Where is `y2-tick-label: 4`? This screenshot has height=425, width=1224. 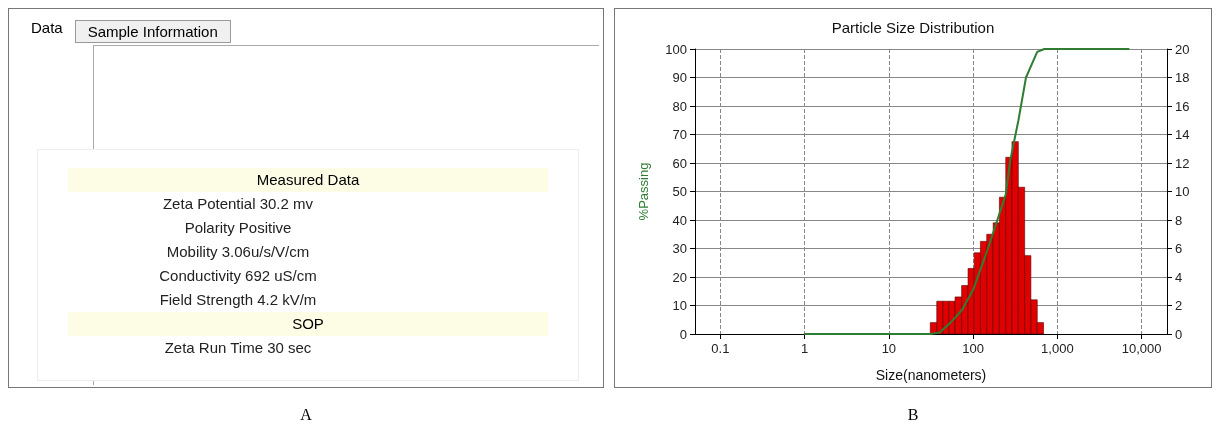
y2-tick-label: 4 is located at coordinates (1179, 277).